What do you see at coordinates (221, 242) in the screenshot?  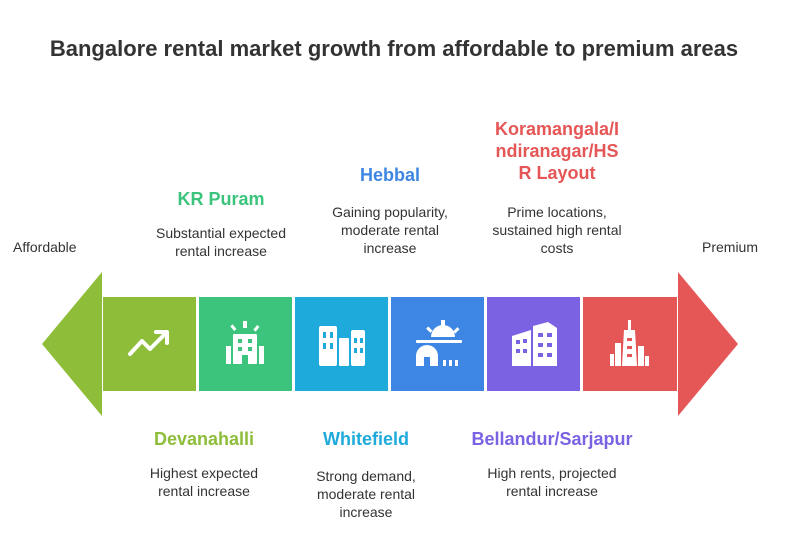 I see `desc-kr-puram: Substantial expected rental increase` at bounding box center [221, 242].